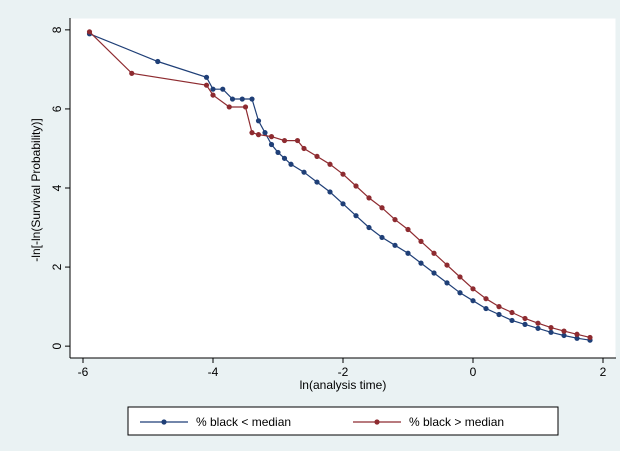 The height and width of the screenshot is (451, 620). Describe the element at coordinates (603, 372) in the screenshot. I see `x-tick-label: 2` at that location.